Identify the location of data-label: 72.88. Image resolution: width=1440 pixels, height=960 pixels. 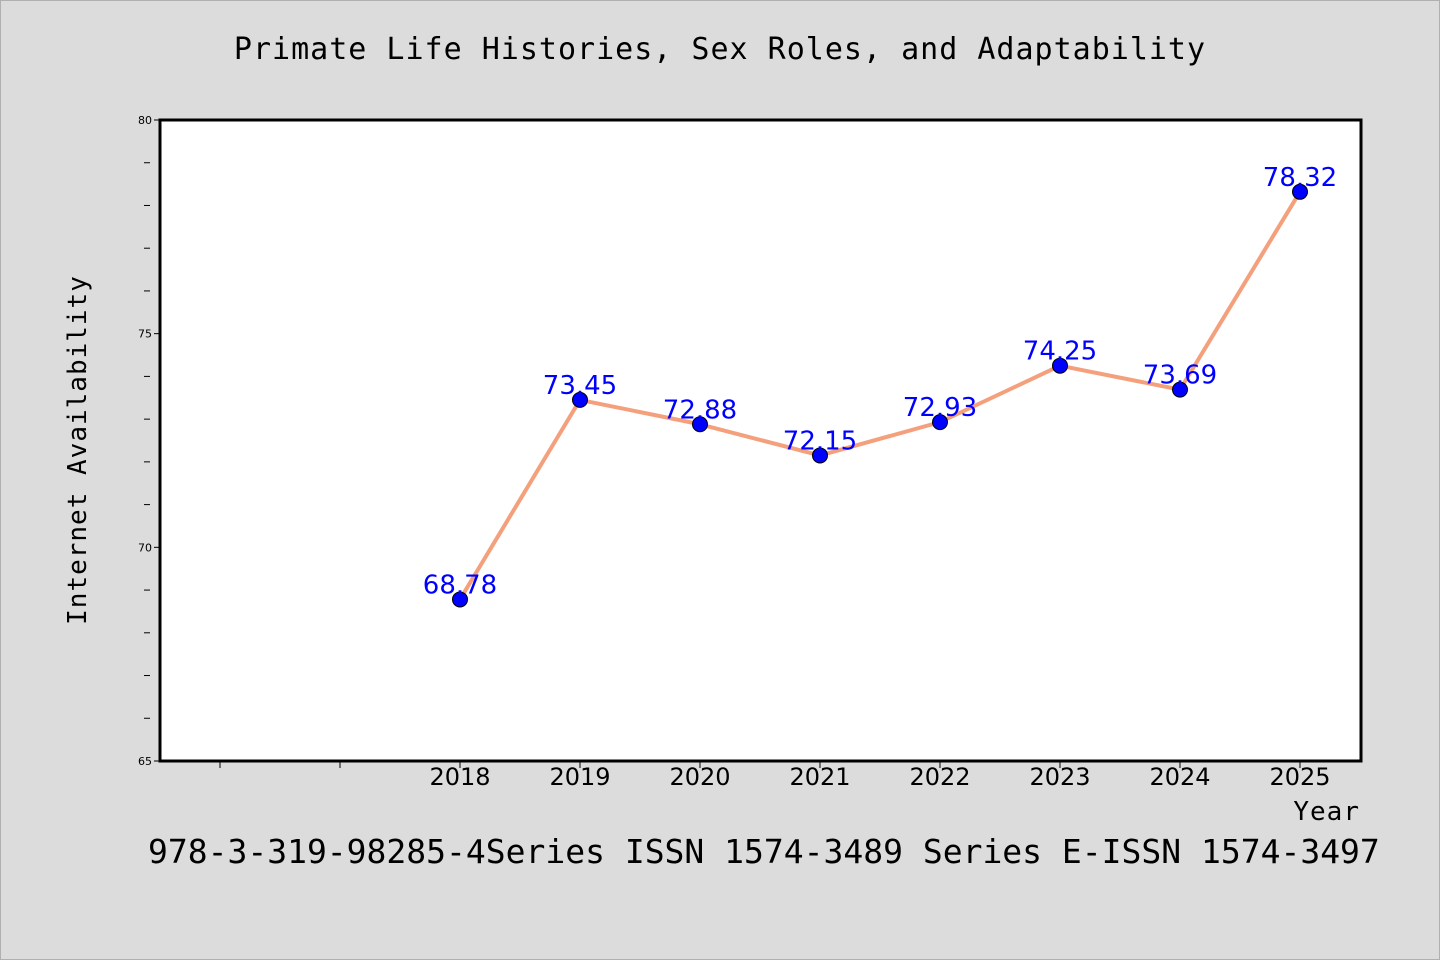
(700, 410).